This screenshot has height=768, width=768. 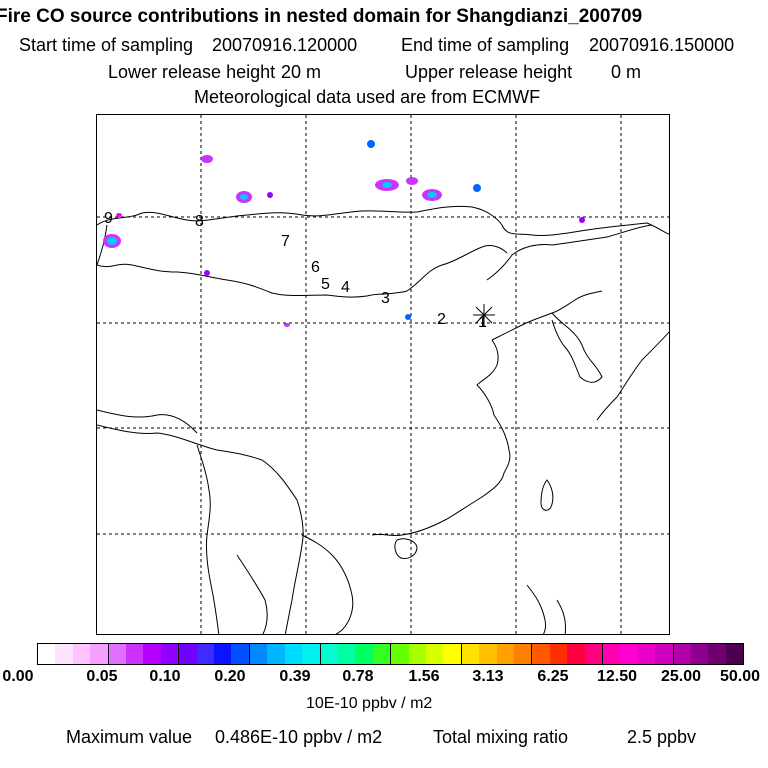 I want to click on end-time-label: End time of sampling, so click(x=485, y=45).